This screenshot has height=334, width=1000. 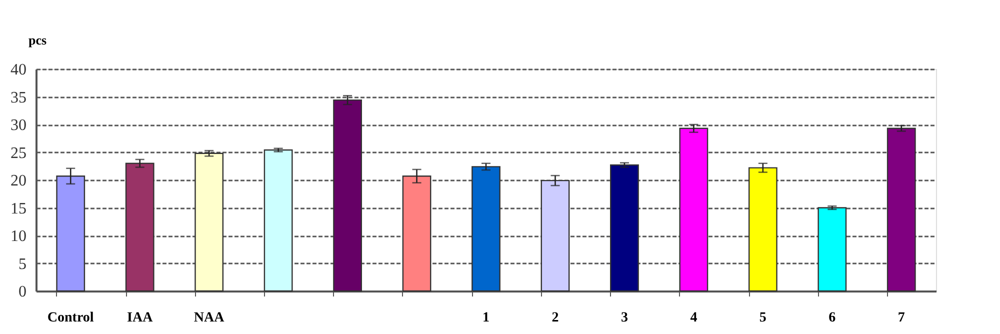 What do you see at coordinates (555, 318) in the screenshot?
I see `x-tick-label: 2` at bounding box center [555, 318].